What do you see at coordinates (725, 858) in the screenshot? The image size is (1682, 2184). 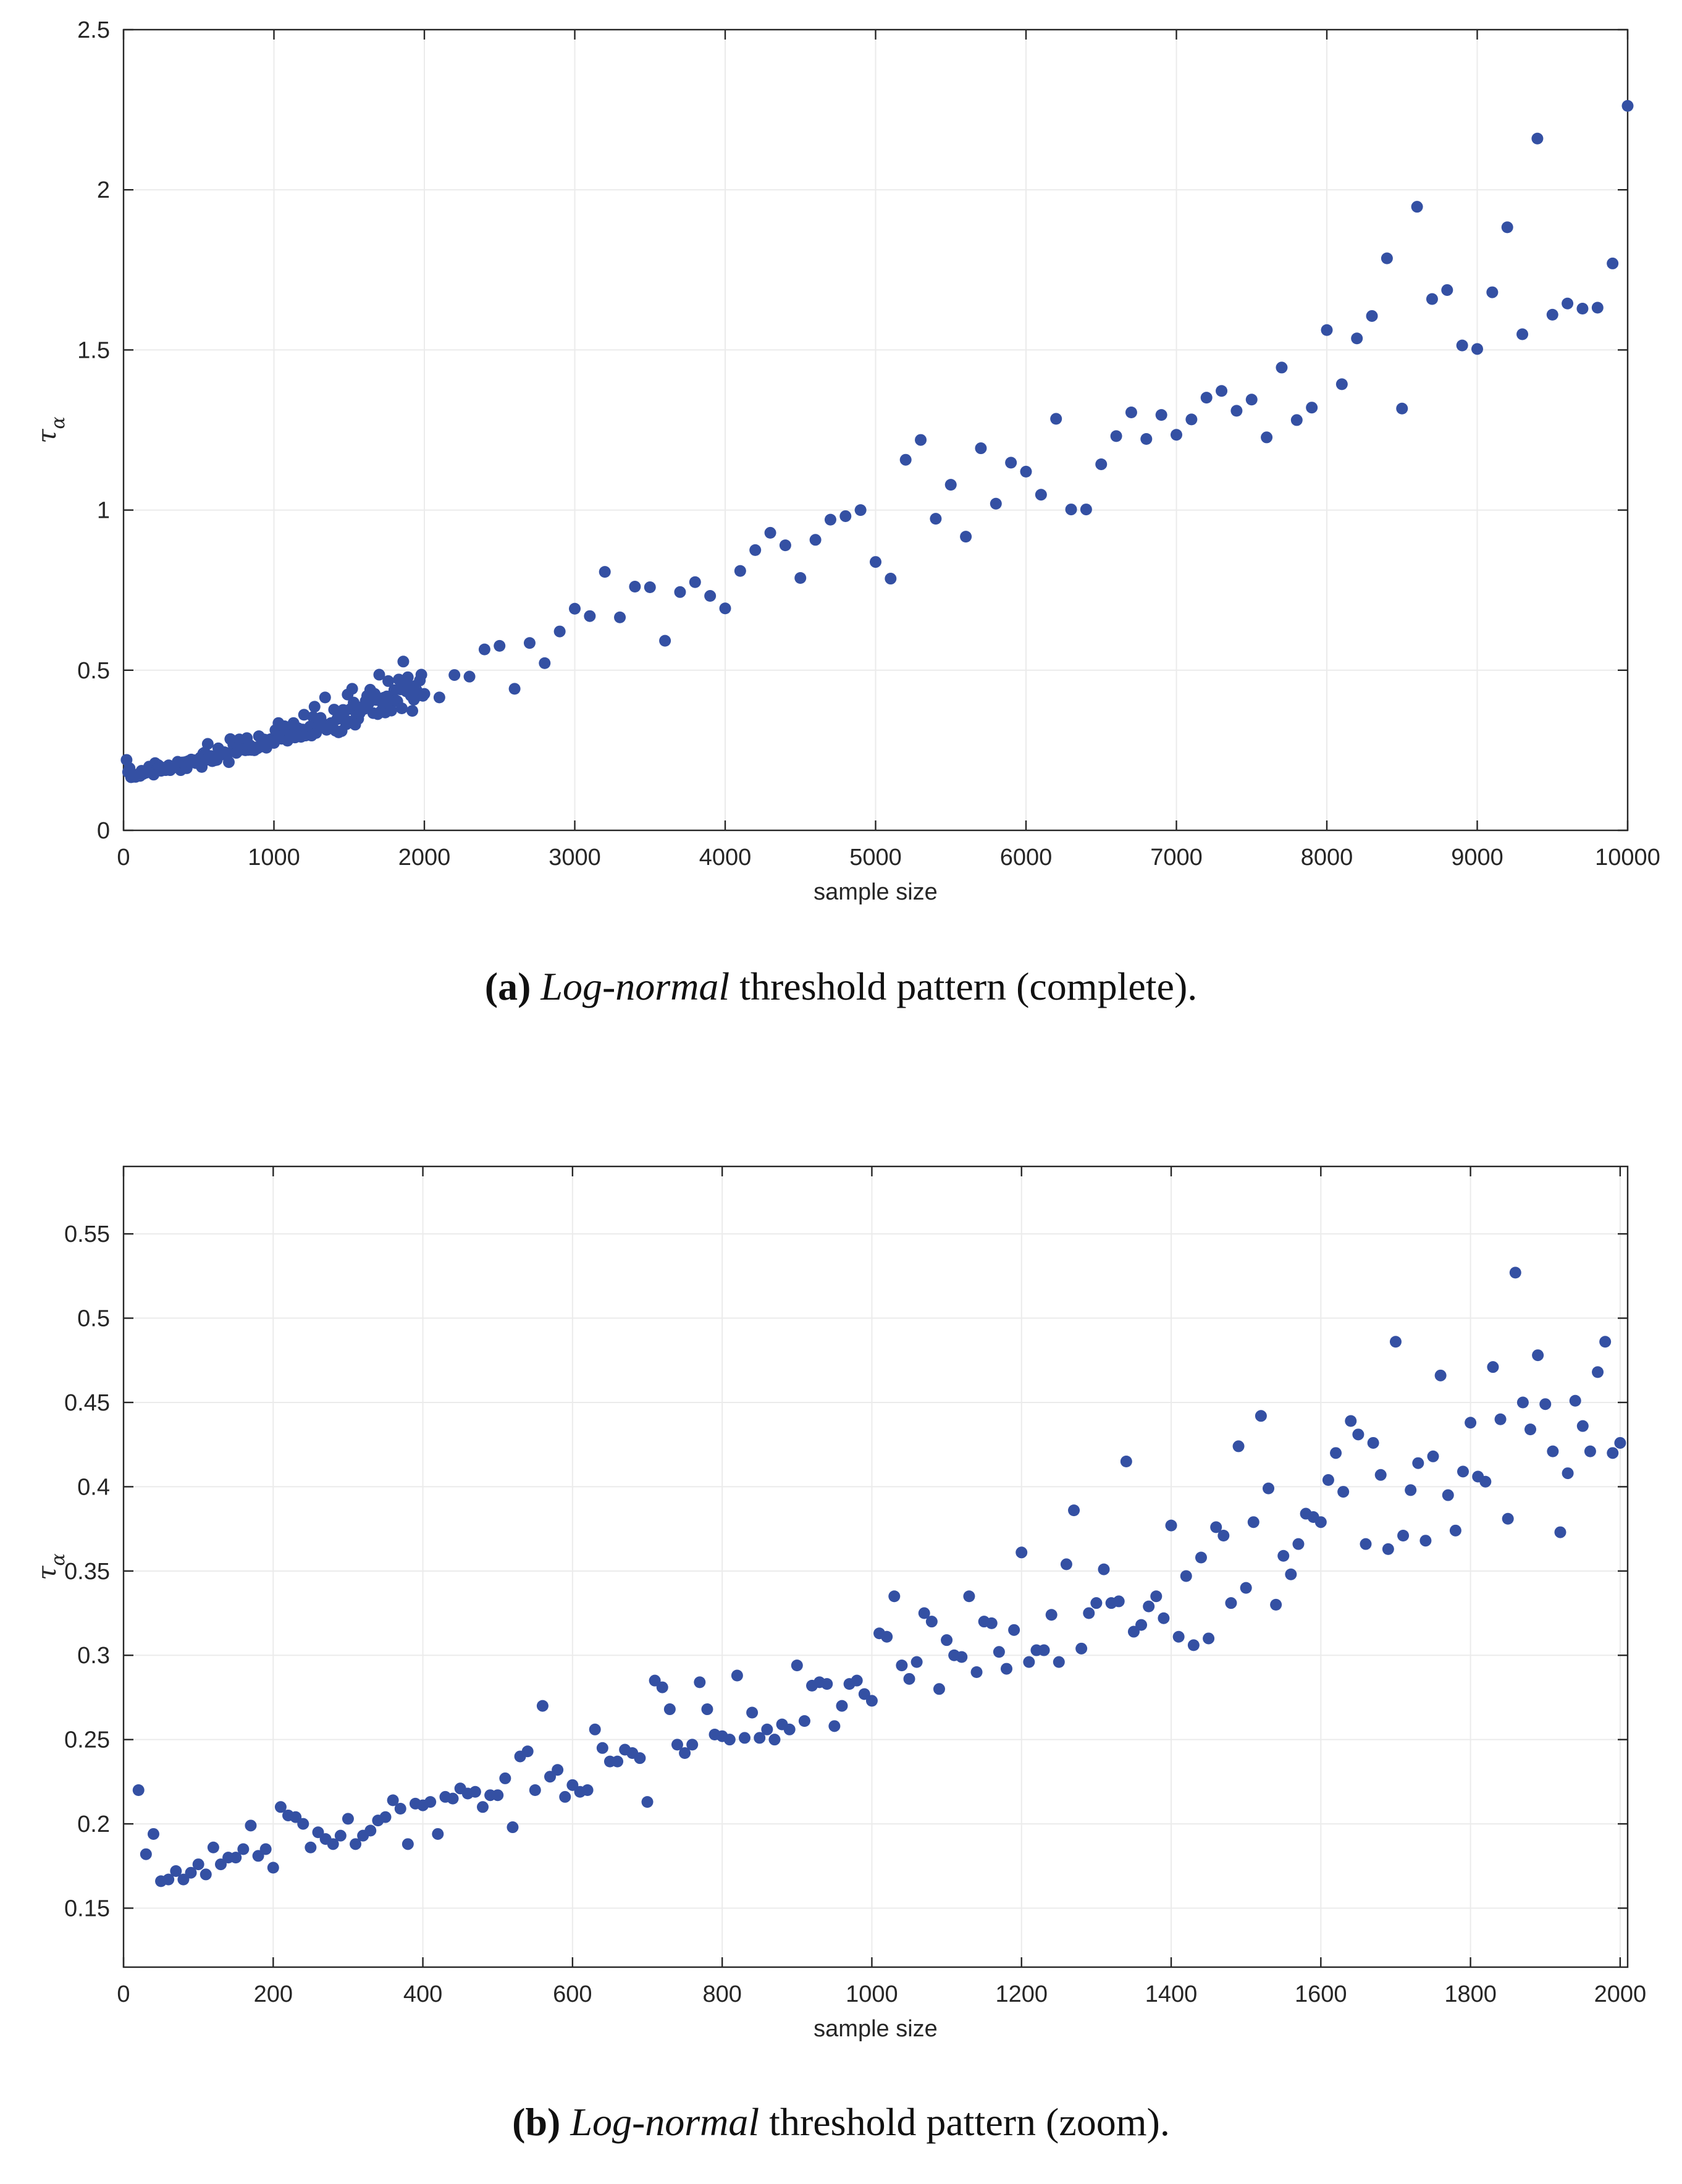 I see `x-tick-label: 4000` at bounding box center [725, 858].